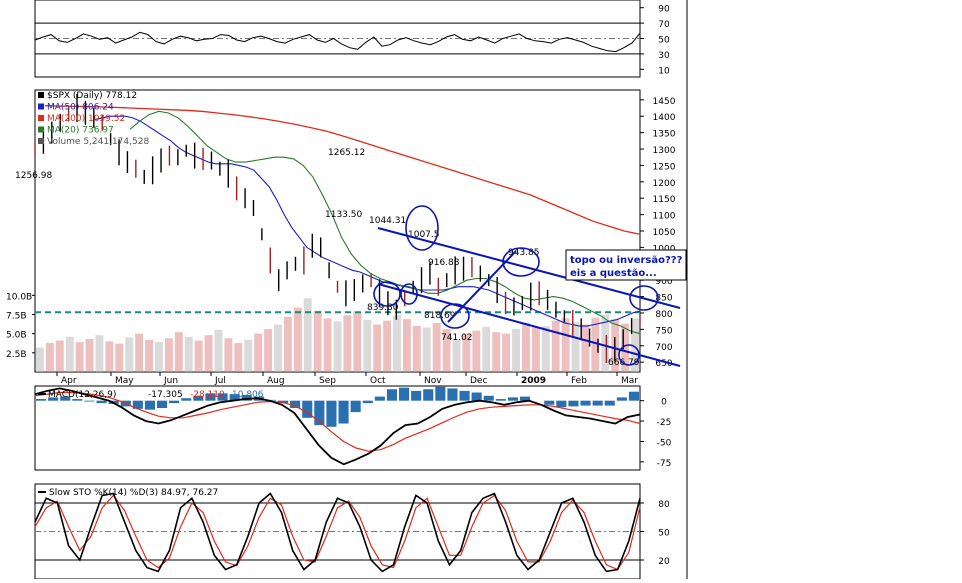  What do you see at coordinates (16, 336) in the screenshot?
I see `volume-axis-label: 5.0B` at bounding box center [16, 336].